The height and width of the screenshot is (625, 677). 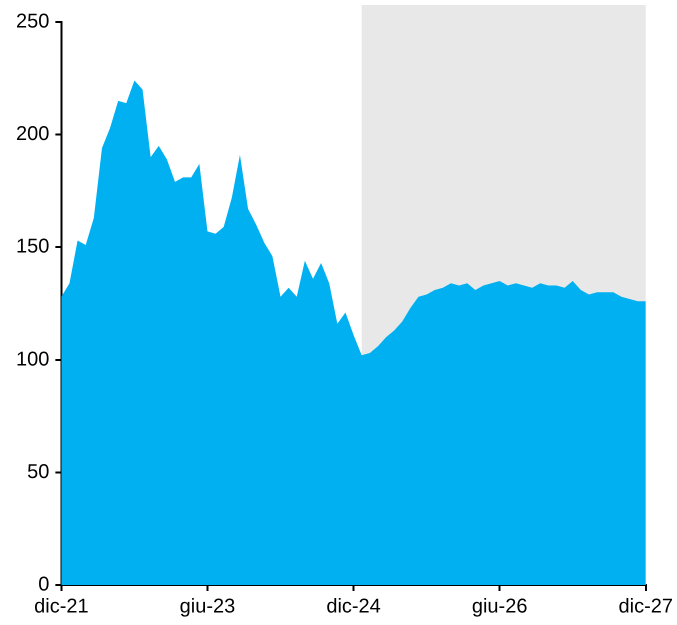 What do you see at coordinates (44, 585) in the screenshot?
I see `y-tick-label: 0` at bounding box center [44, 585].